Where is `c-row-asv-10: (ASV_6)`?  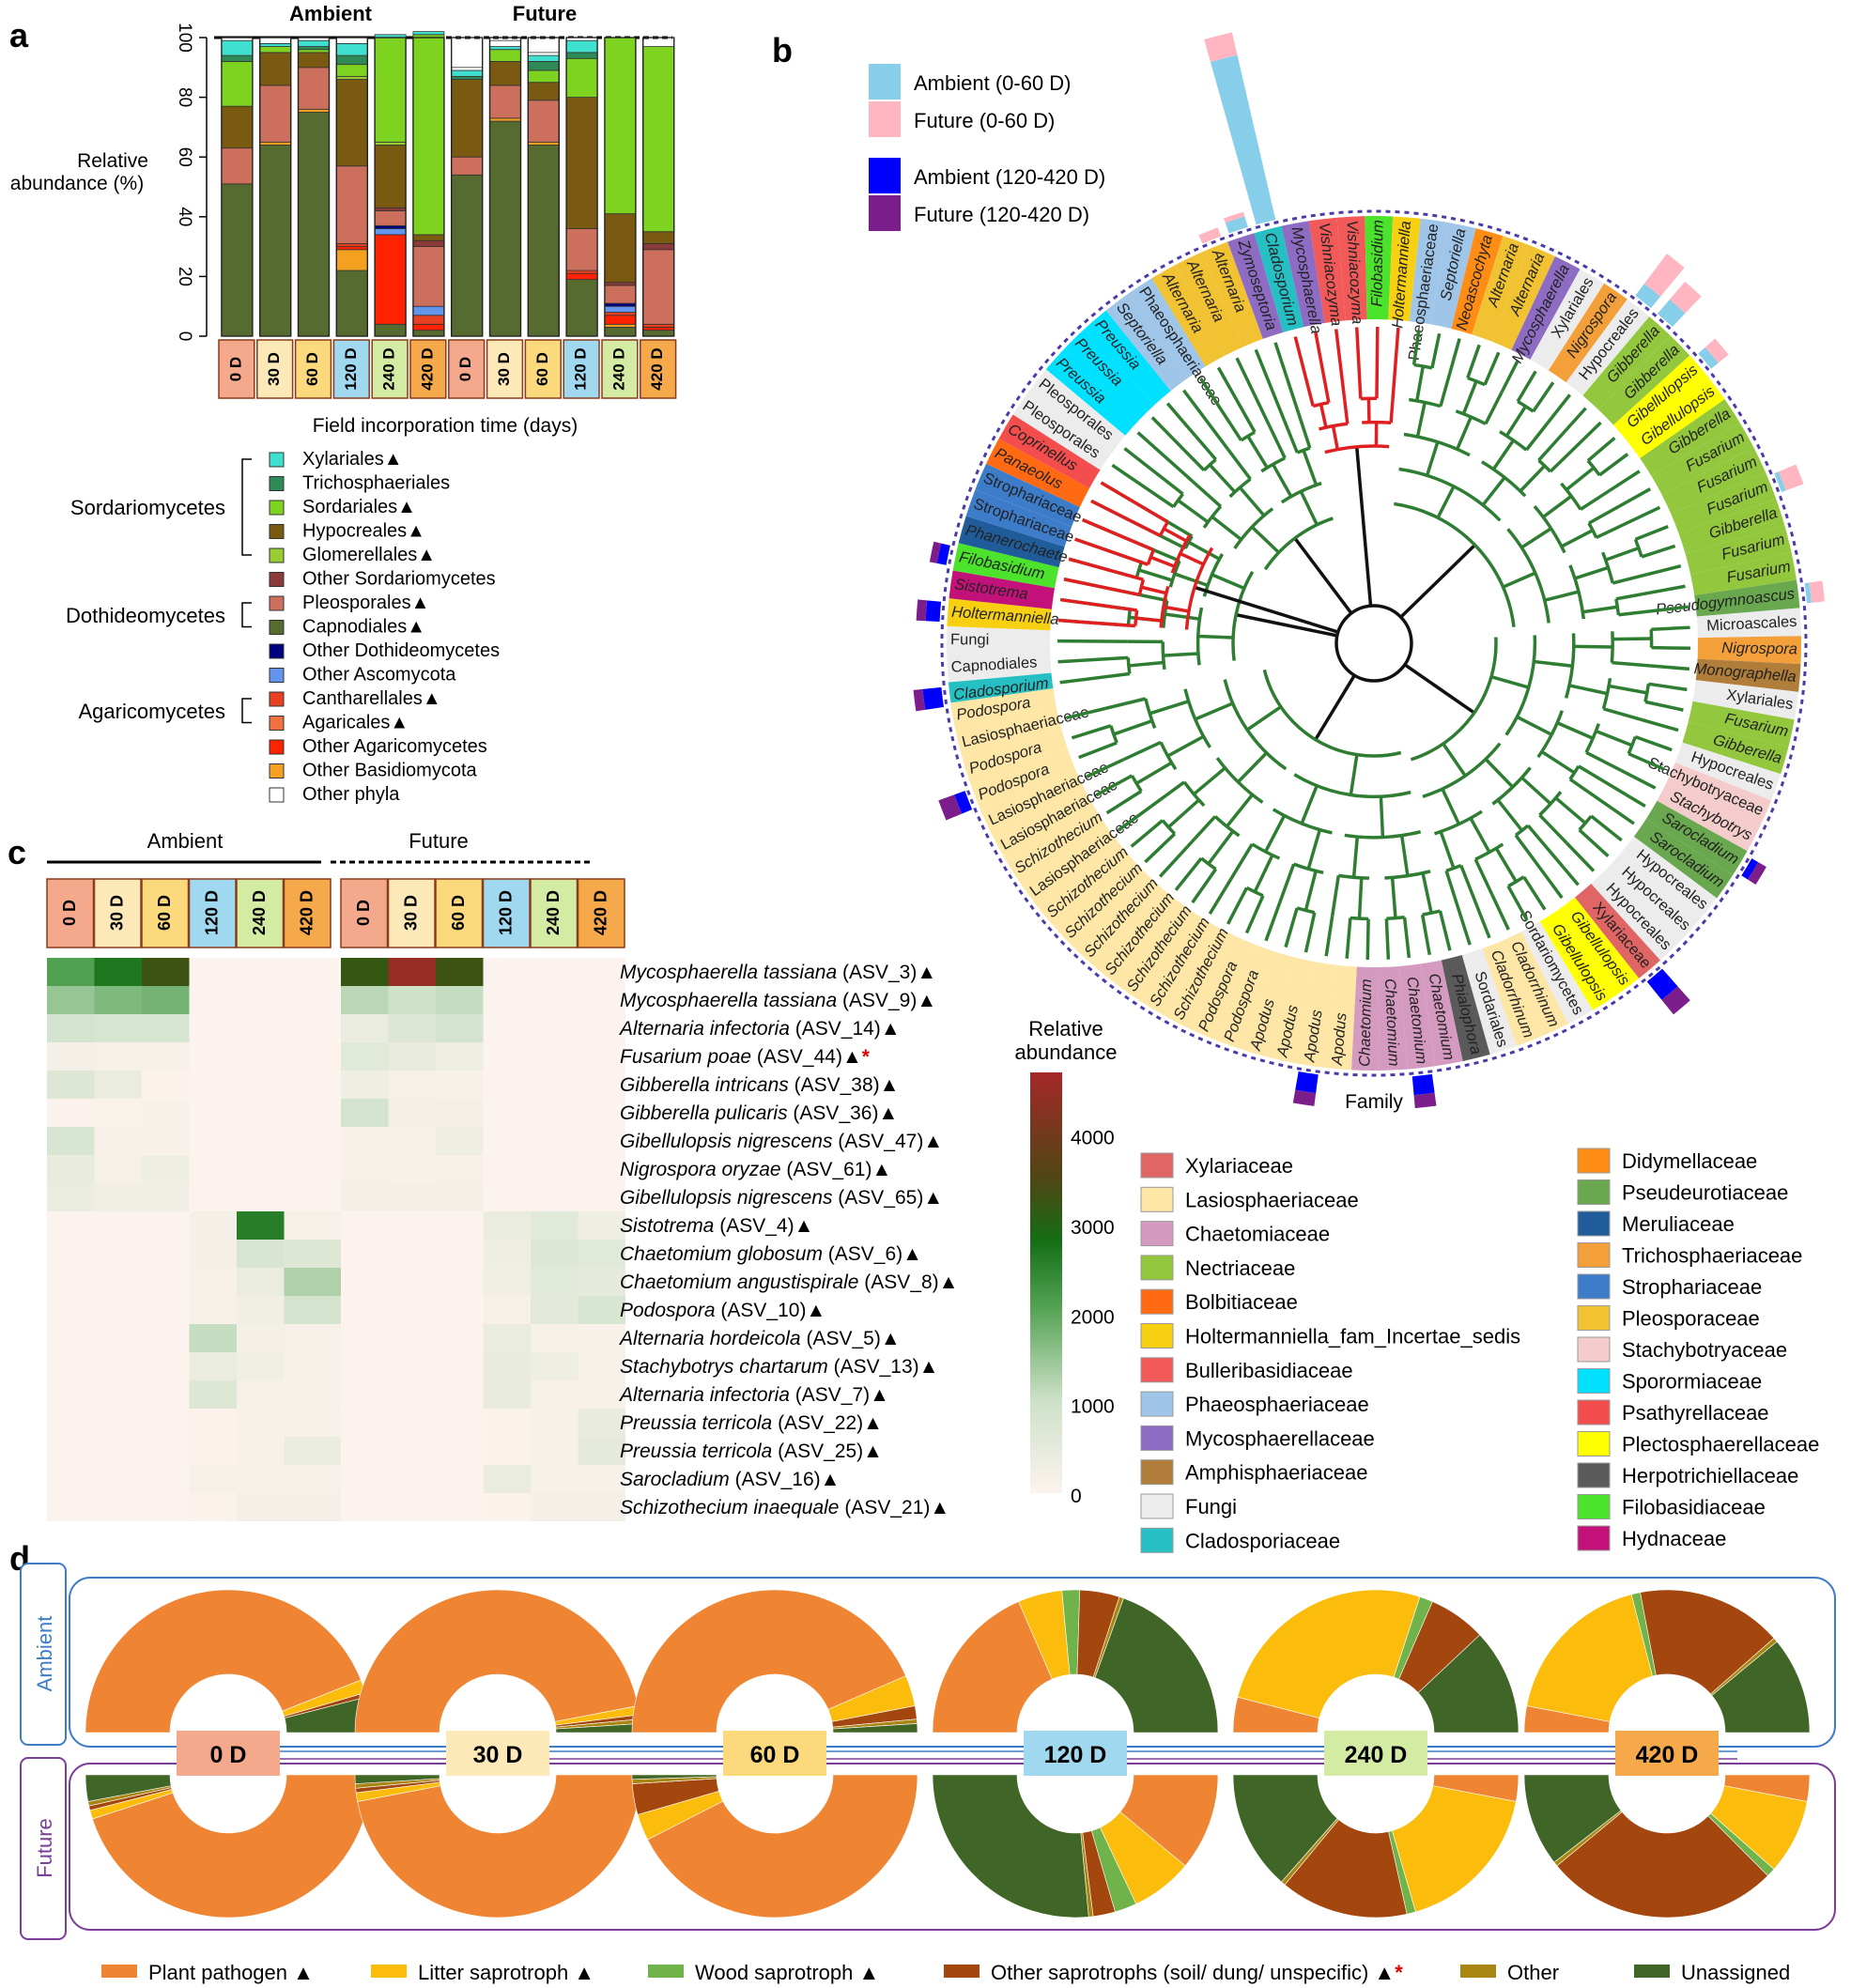 c-row-asv-10: (ASV_6) is located at coordinates (863, 1254).